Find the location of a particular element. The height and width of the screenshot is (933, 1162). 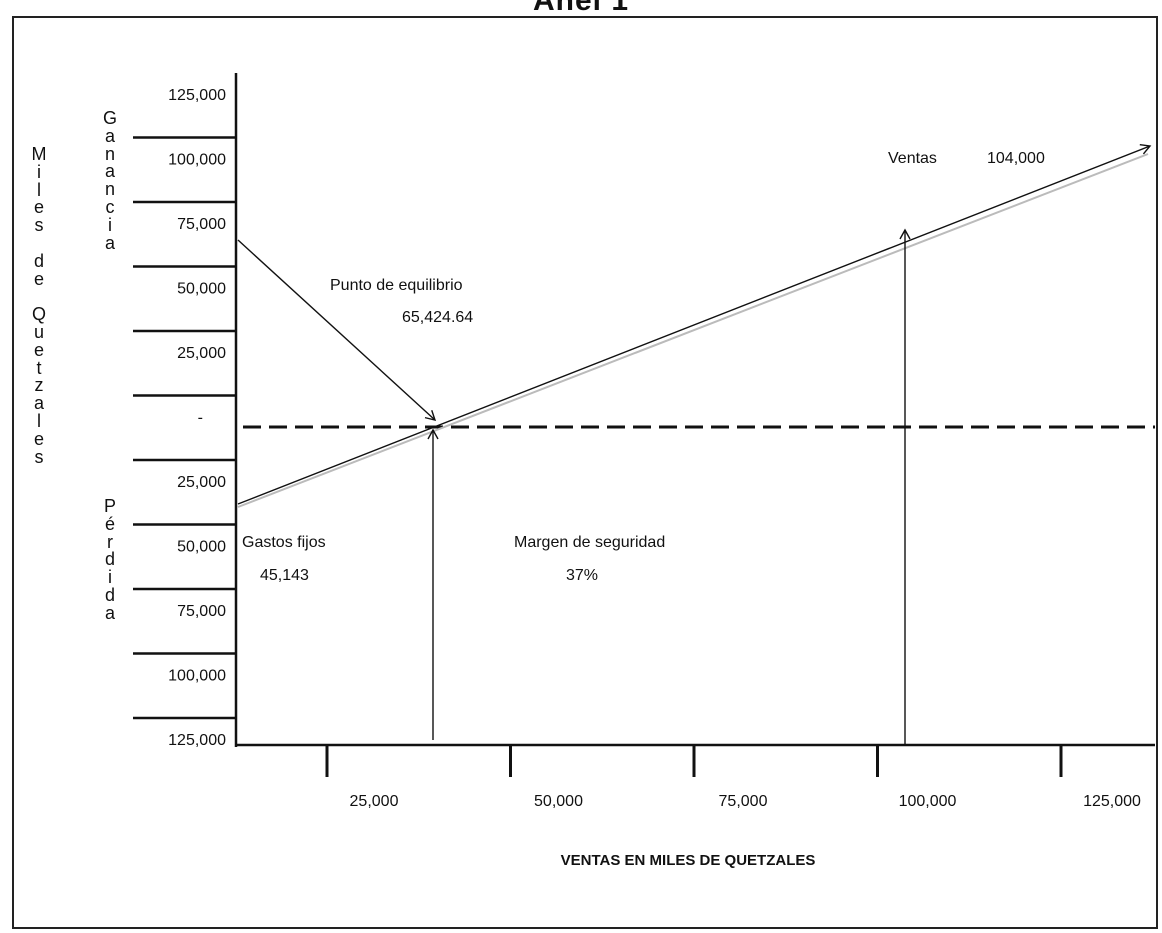

equilibrio-value: 65,424.64 is located at coordinates (437, 317).